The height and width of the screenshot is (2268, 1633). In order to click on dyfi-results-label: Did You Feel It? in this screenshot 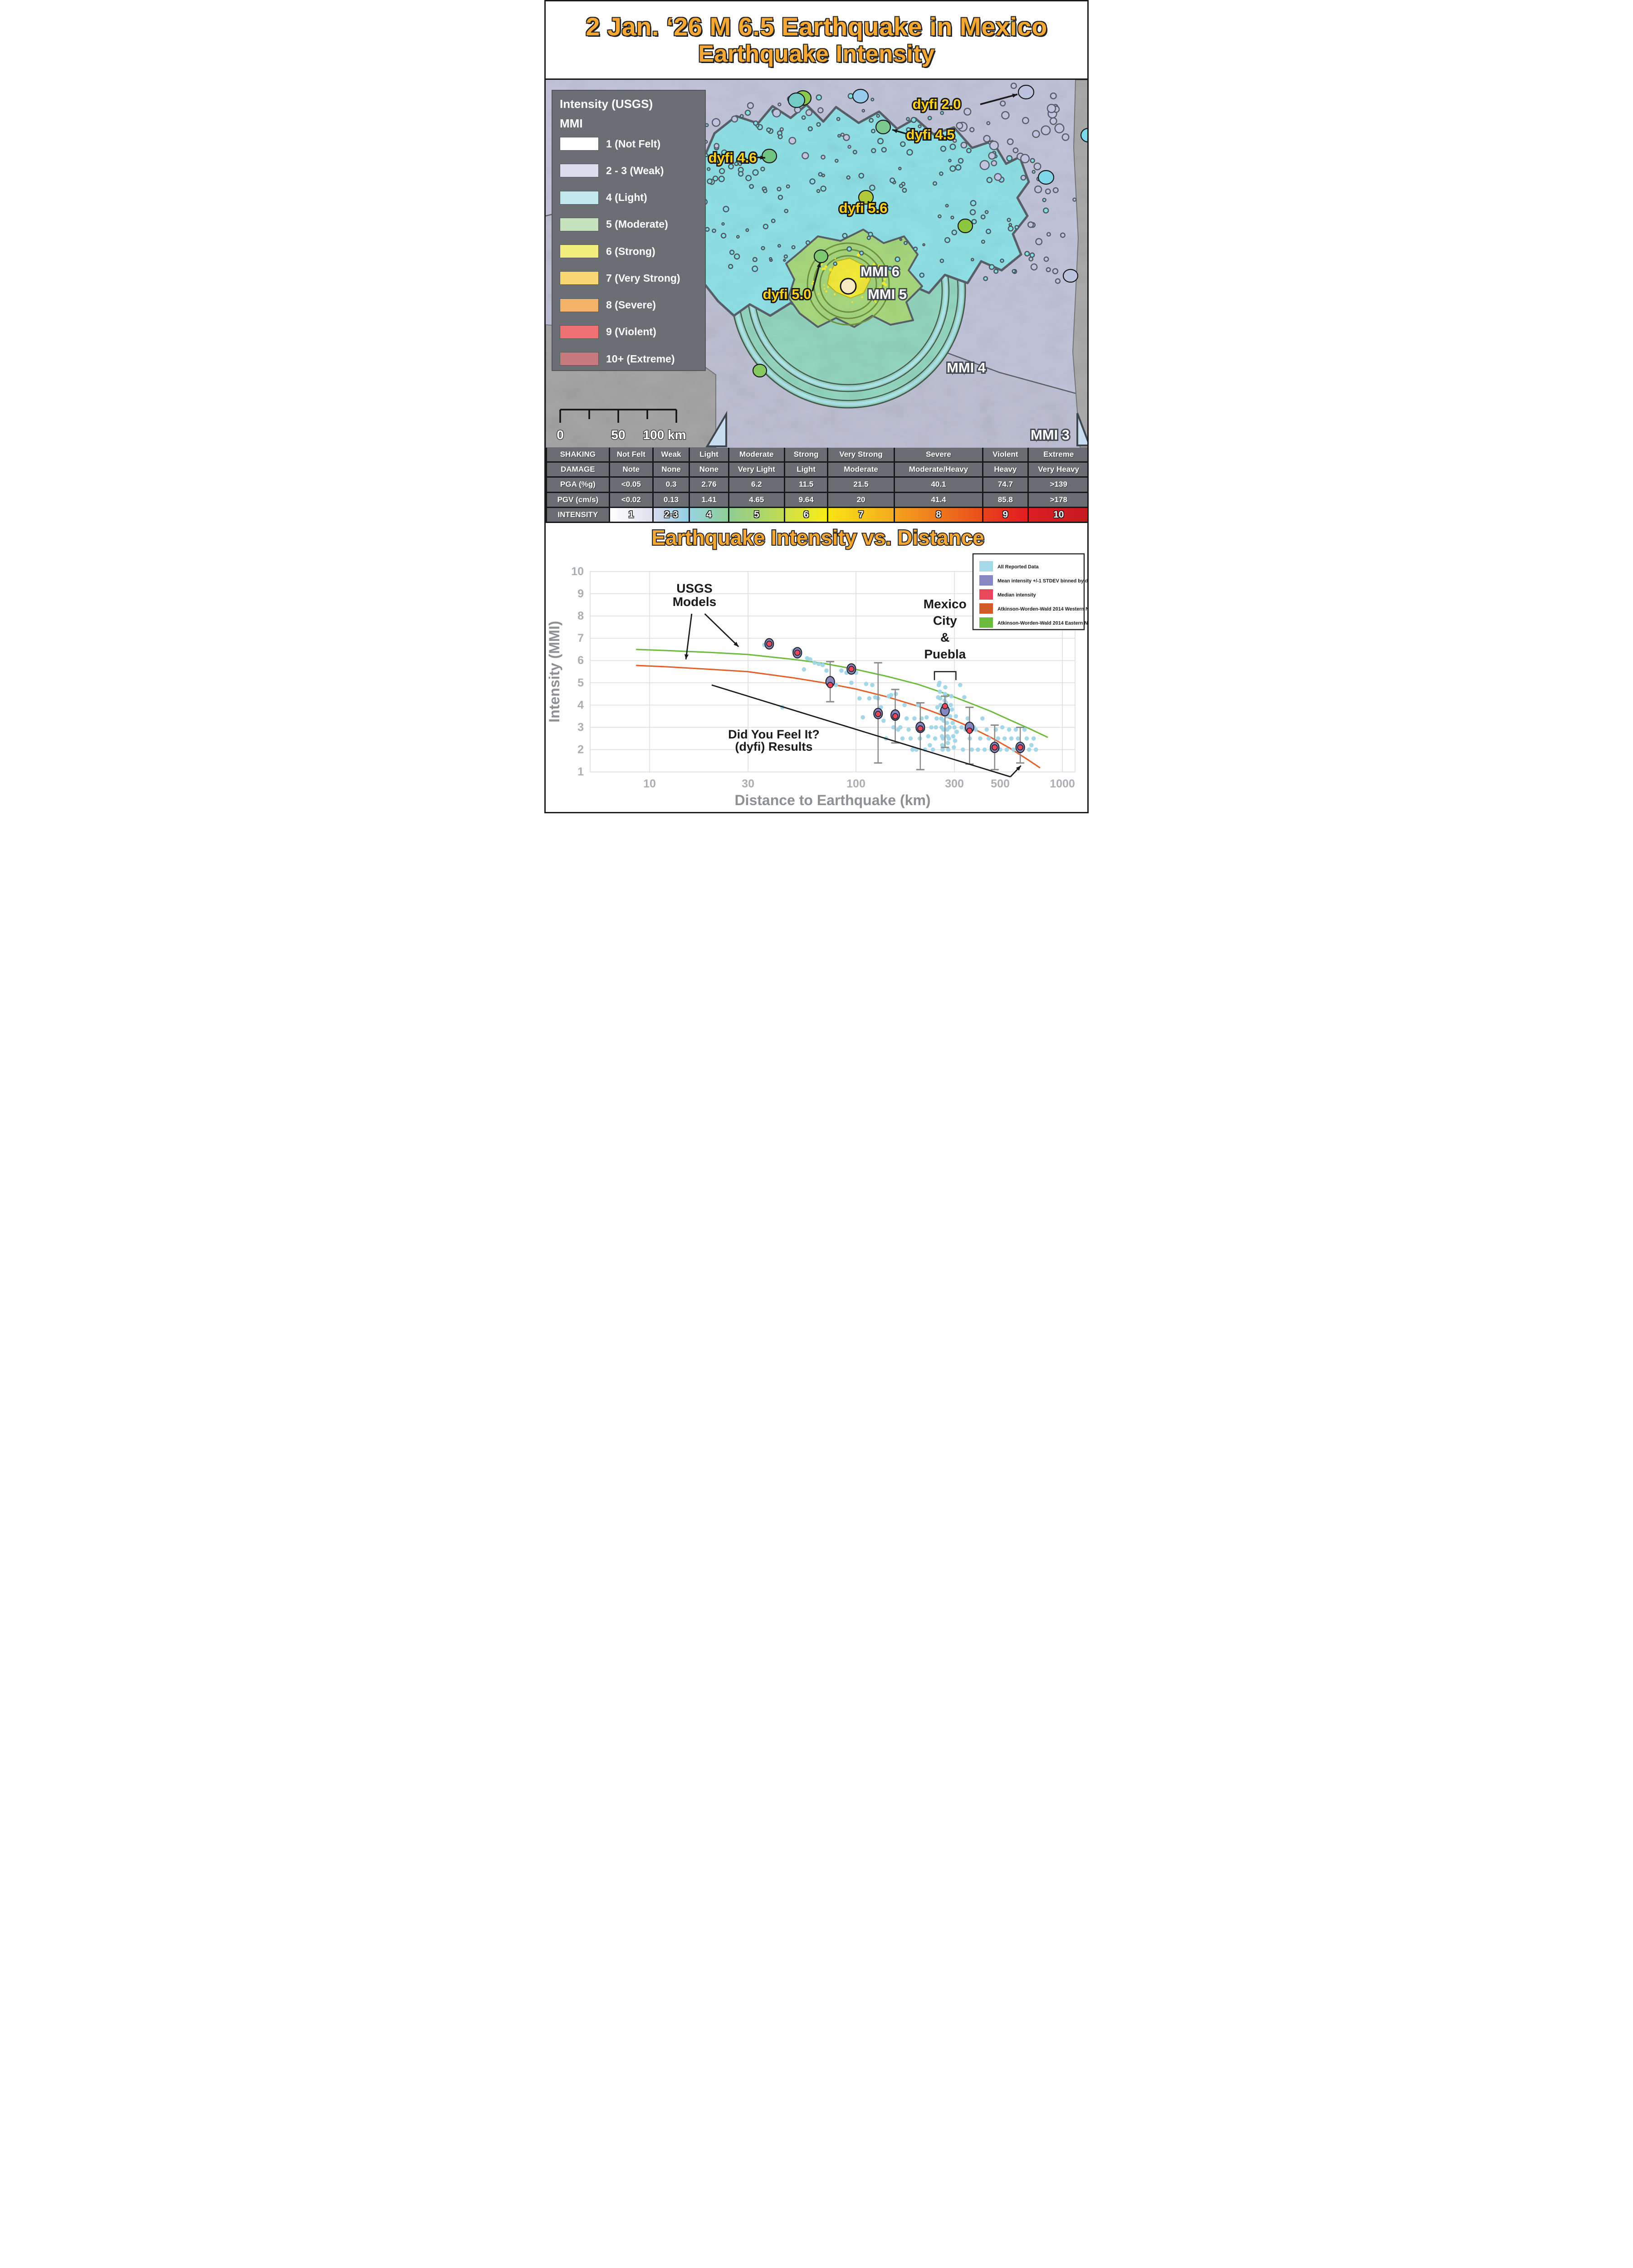, I will do `click(774, 735)`.